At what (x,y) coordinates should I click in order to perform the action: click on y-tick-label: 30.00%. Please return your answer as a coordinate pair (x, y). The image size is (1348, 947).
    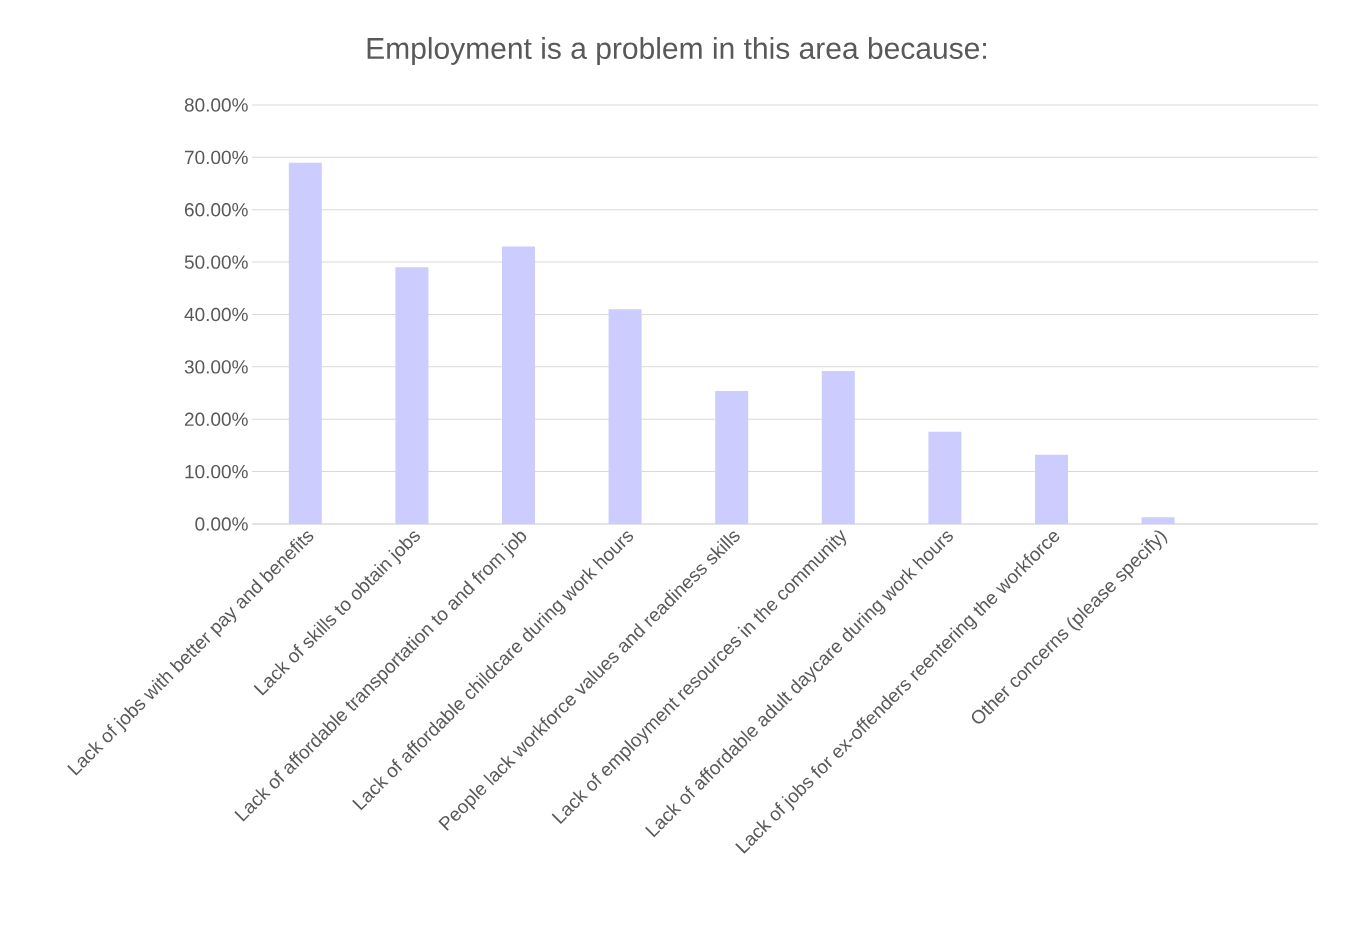
    Looking at the image, I should click on (216, 367).